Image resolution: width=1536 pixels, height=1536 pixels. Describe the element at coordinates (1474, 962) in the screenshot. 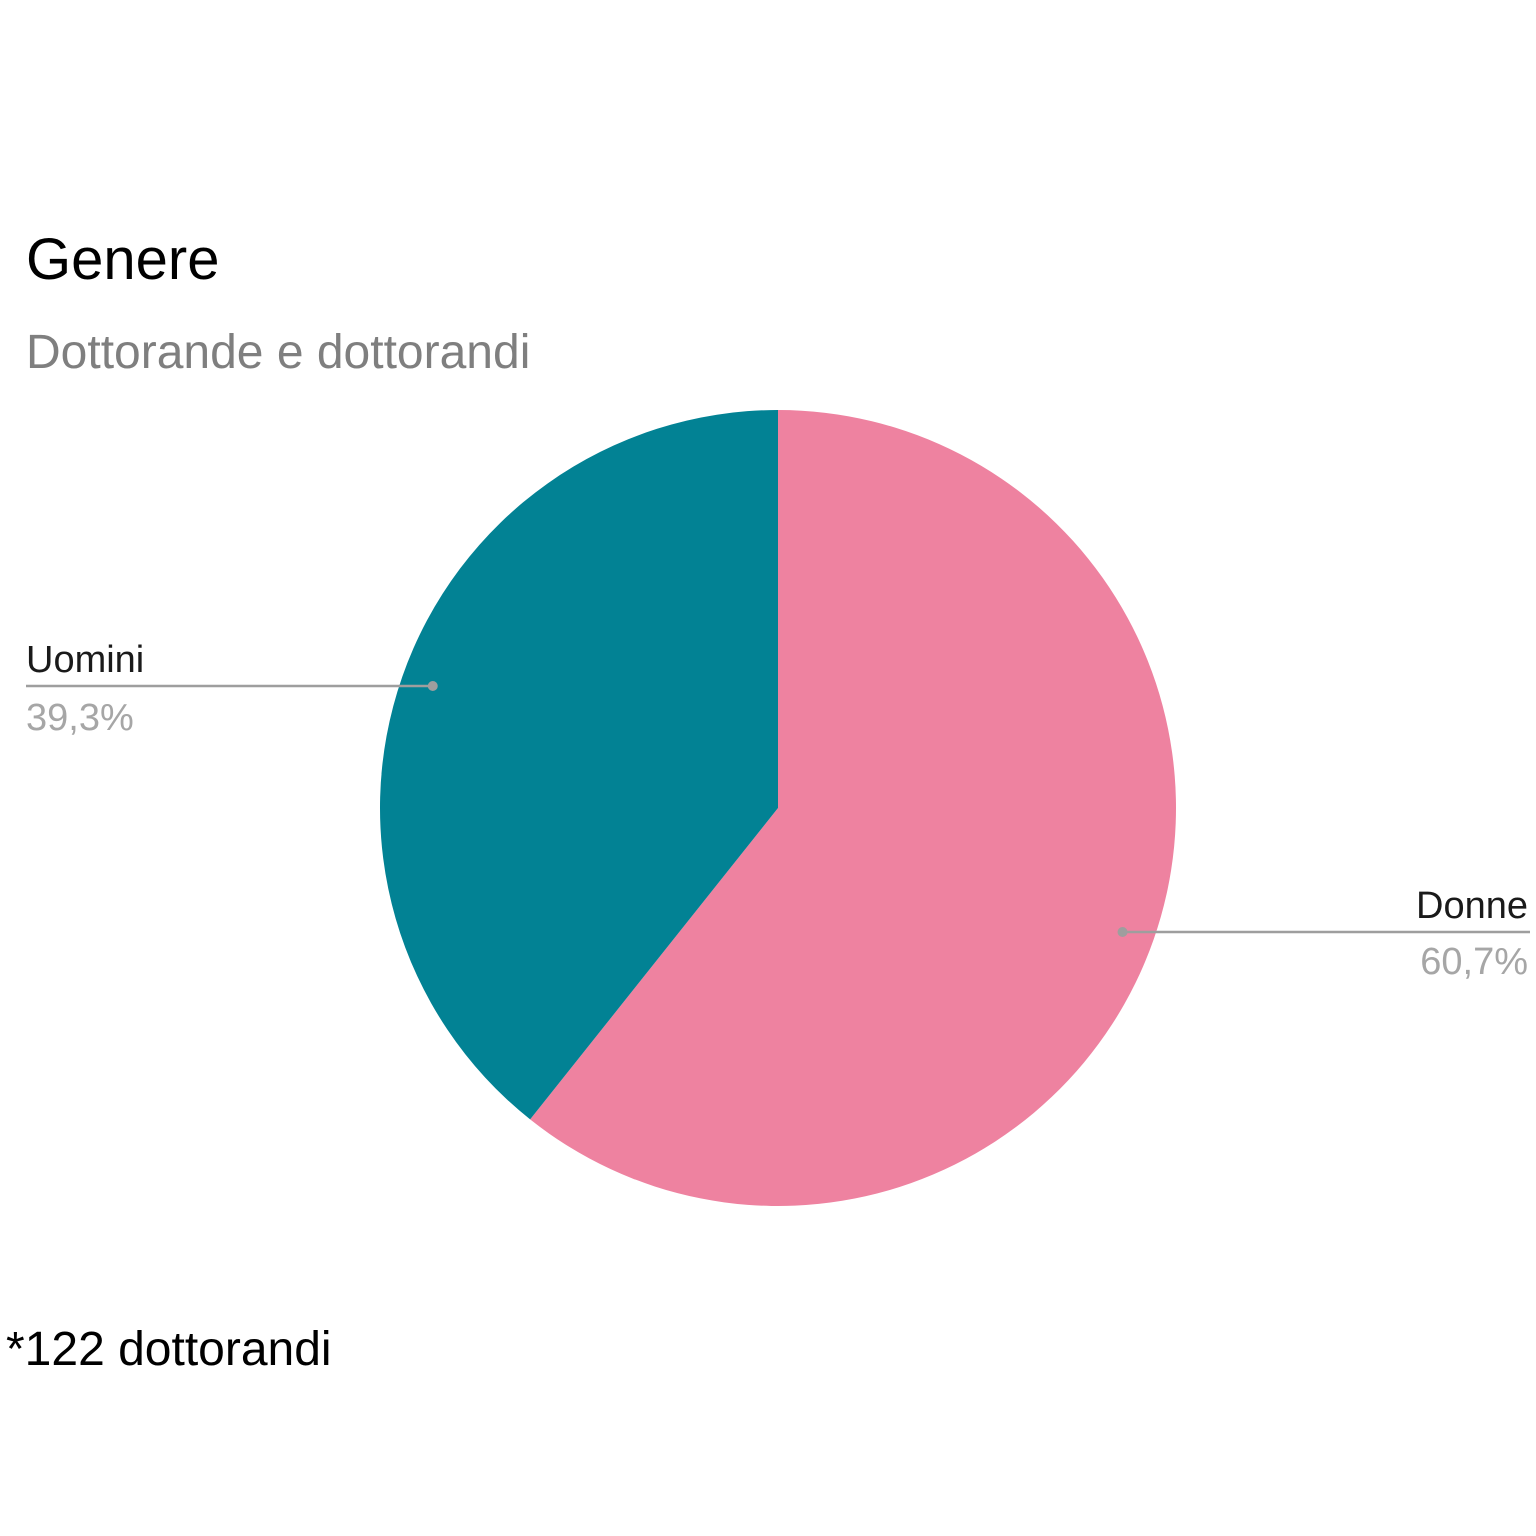

I see `slice-value-donne: 60,7%` at that location.